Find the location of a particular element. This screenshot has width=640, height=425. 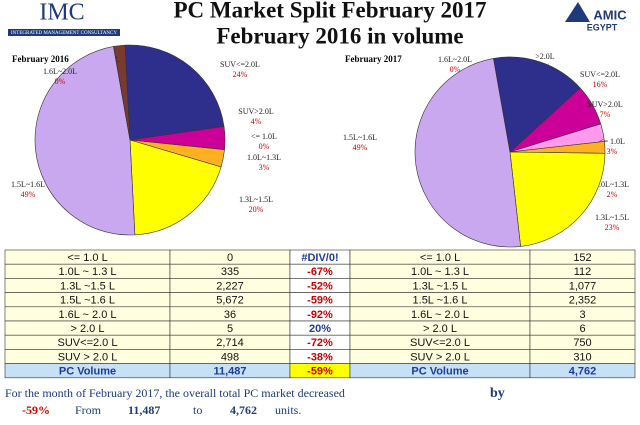

table-text: -92% is located at coordinates (320, 315).